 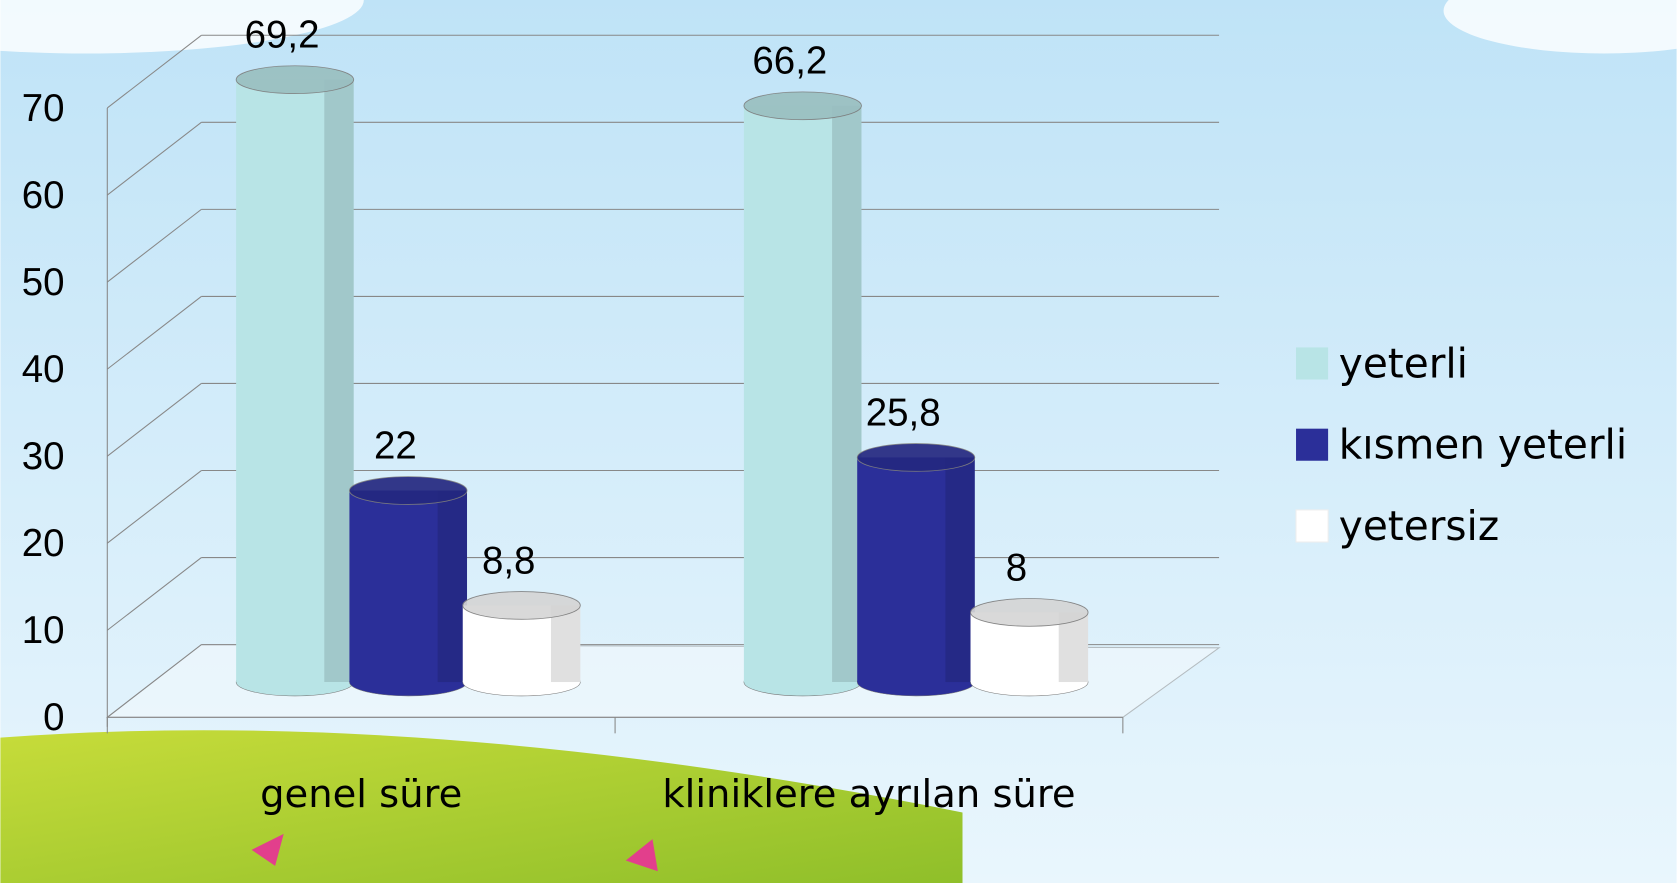 What do you see at coordinates (395, 445) in the screenshot?
I see `value-label: 22` at bounding box center [395, 445].